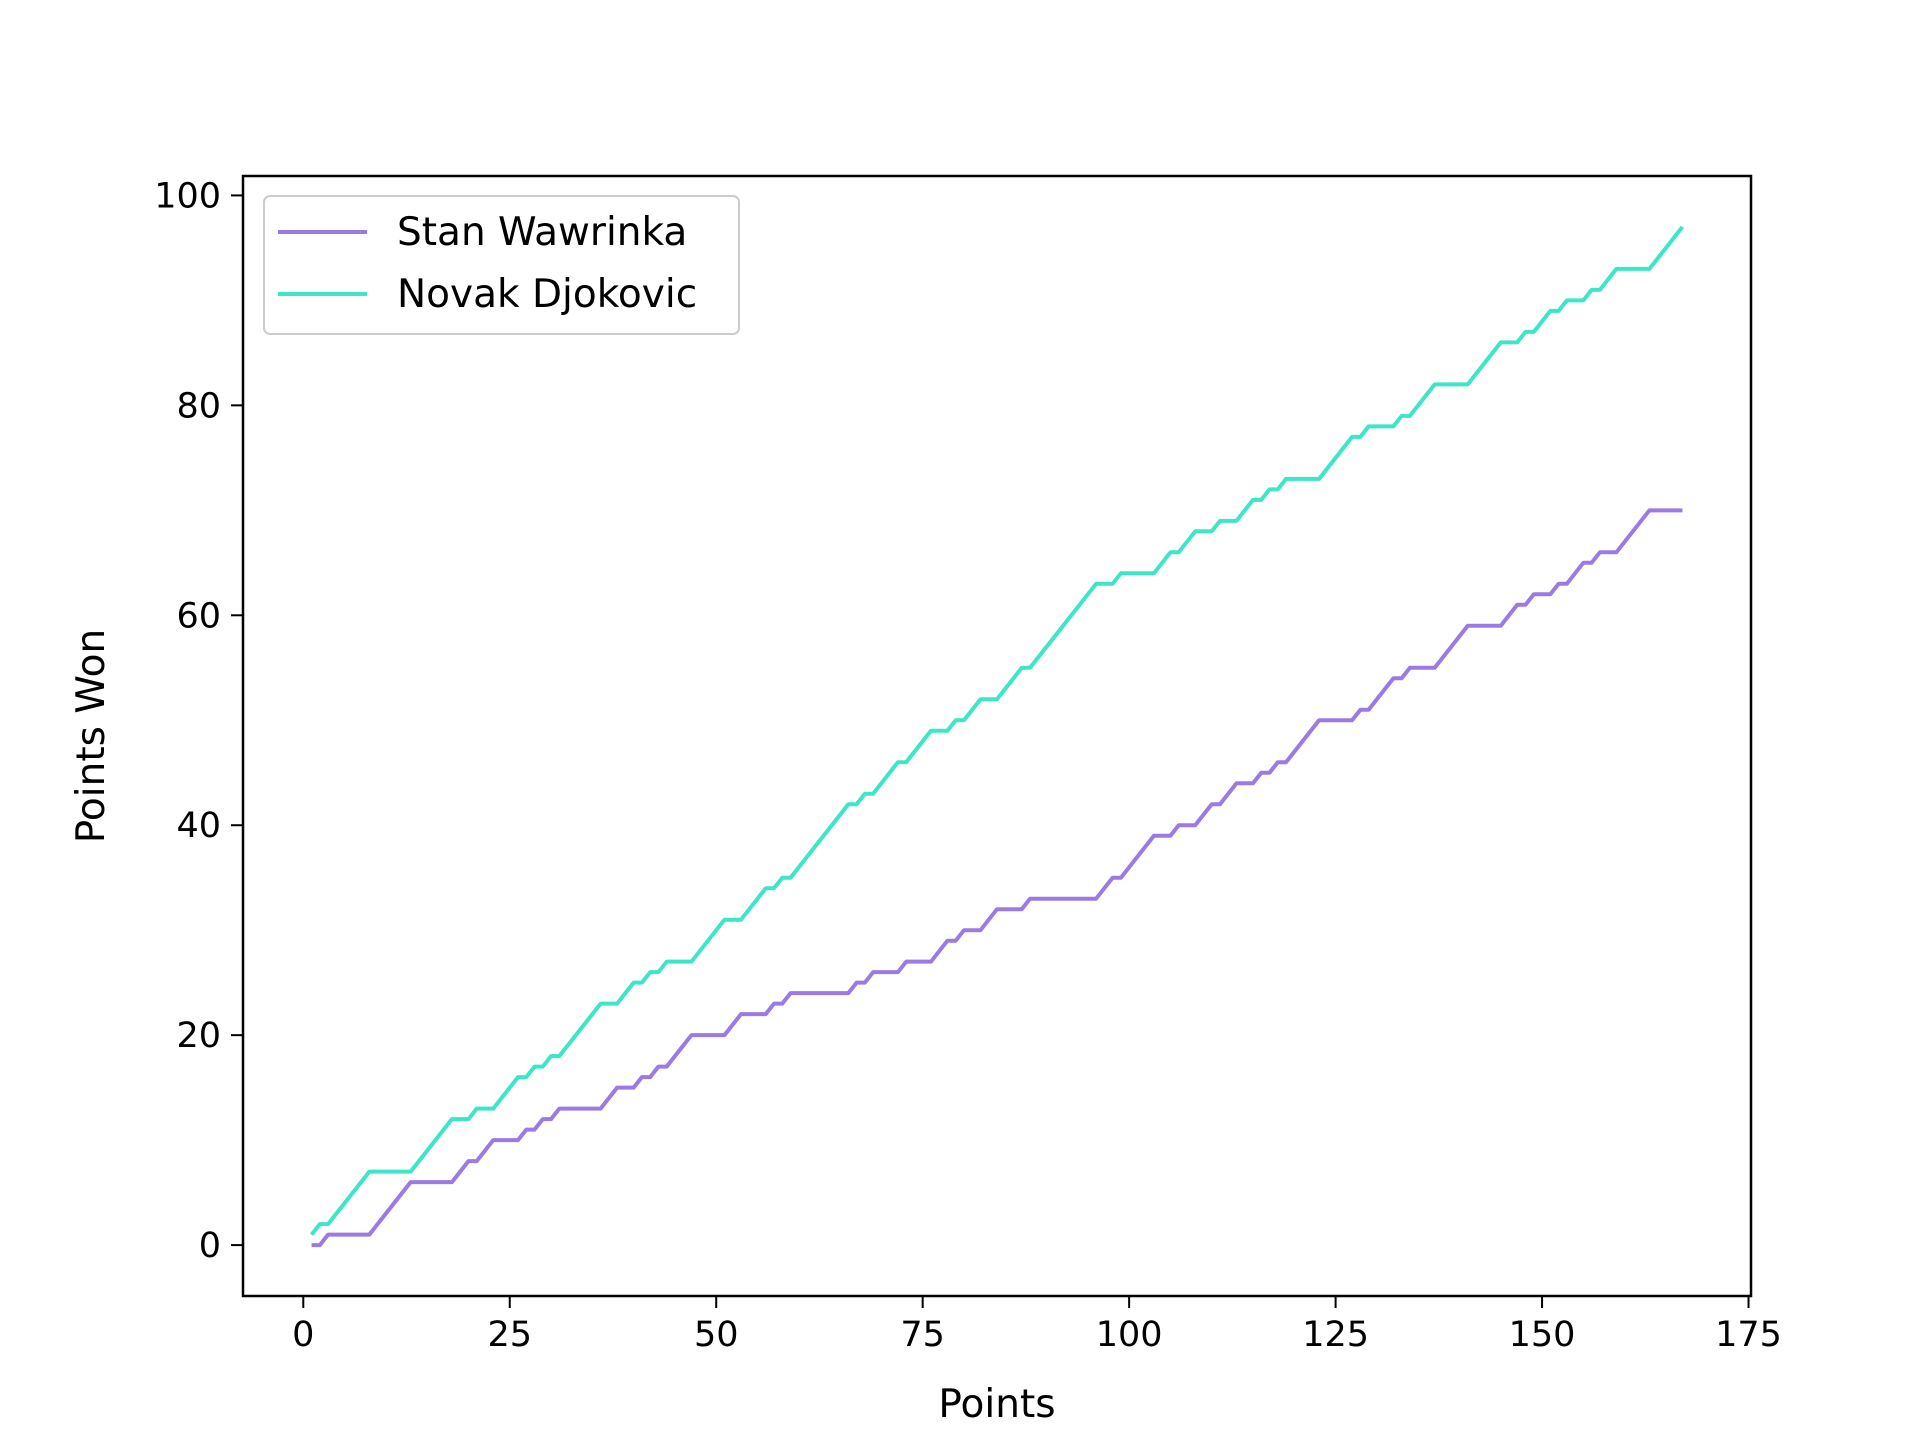  What do you see at coordinates (198, 721) in the screenshot?
I see `y-axis: 0 20 40 60 80 100` at bounding box center [198, 721].